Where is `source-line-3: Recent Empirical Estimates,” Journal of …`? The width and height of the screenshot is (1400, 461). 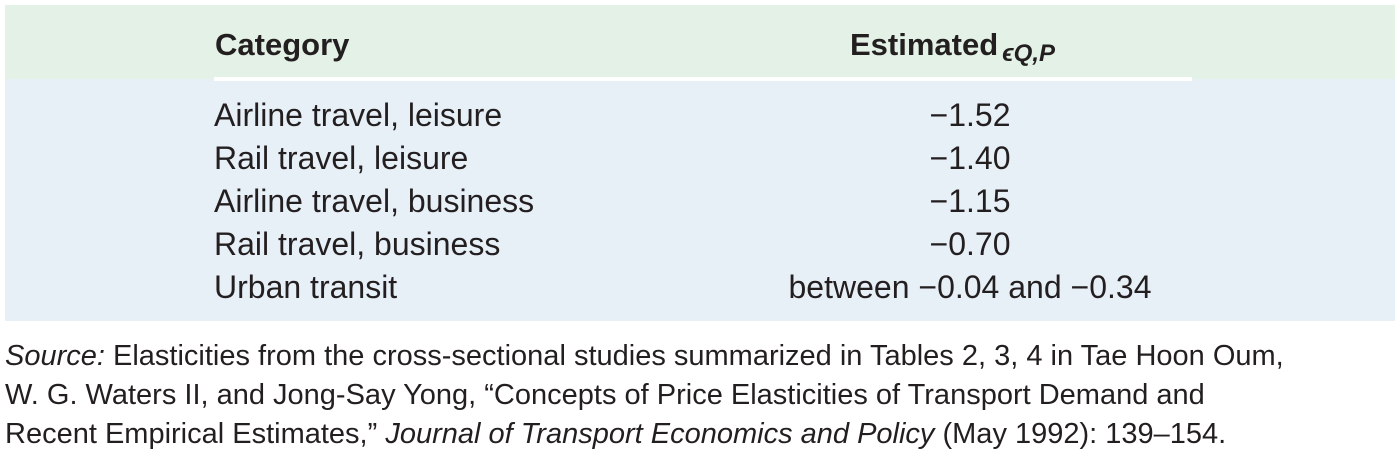
source-line-3: Recent Empirical Estimates,” Journal of … is located at coordinates (695, 434).